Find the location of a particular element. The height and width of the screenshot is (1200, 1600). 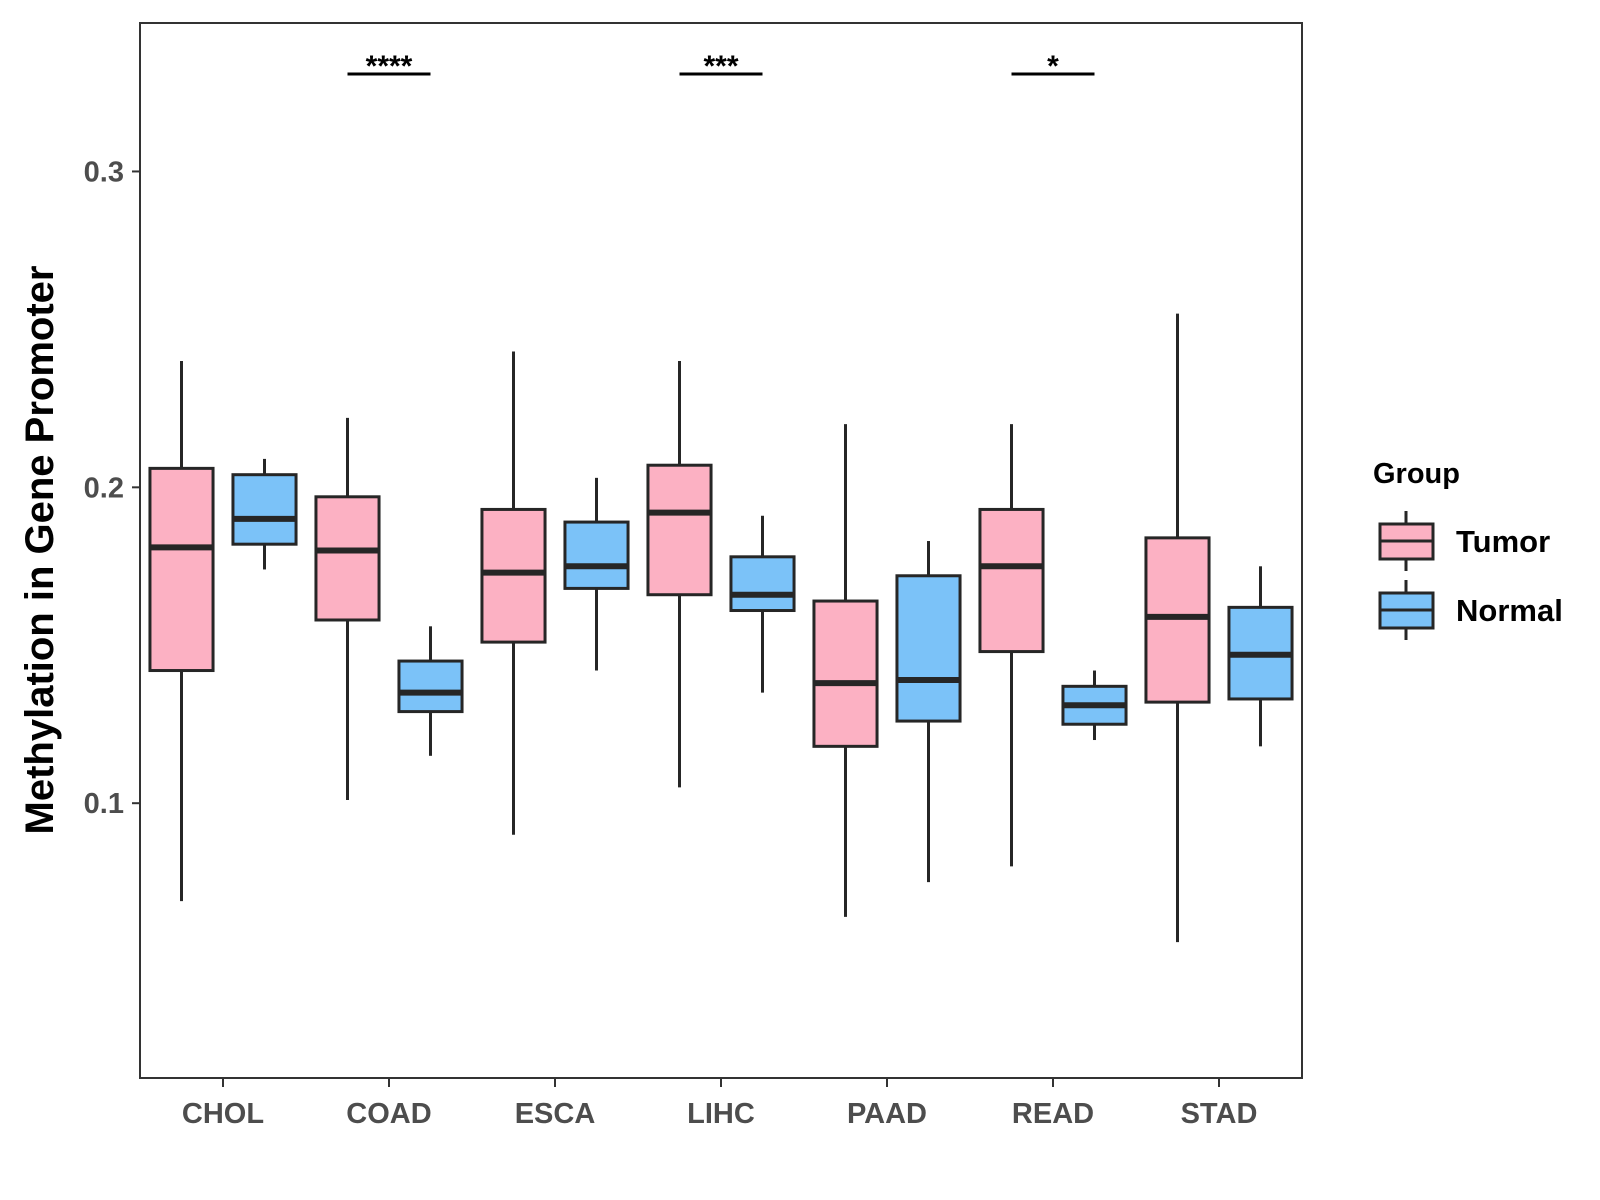

x-tick-label: ESCA is located at coordinates (555, 1114).